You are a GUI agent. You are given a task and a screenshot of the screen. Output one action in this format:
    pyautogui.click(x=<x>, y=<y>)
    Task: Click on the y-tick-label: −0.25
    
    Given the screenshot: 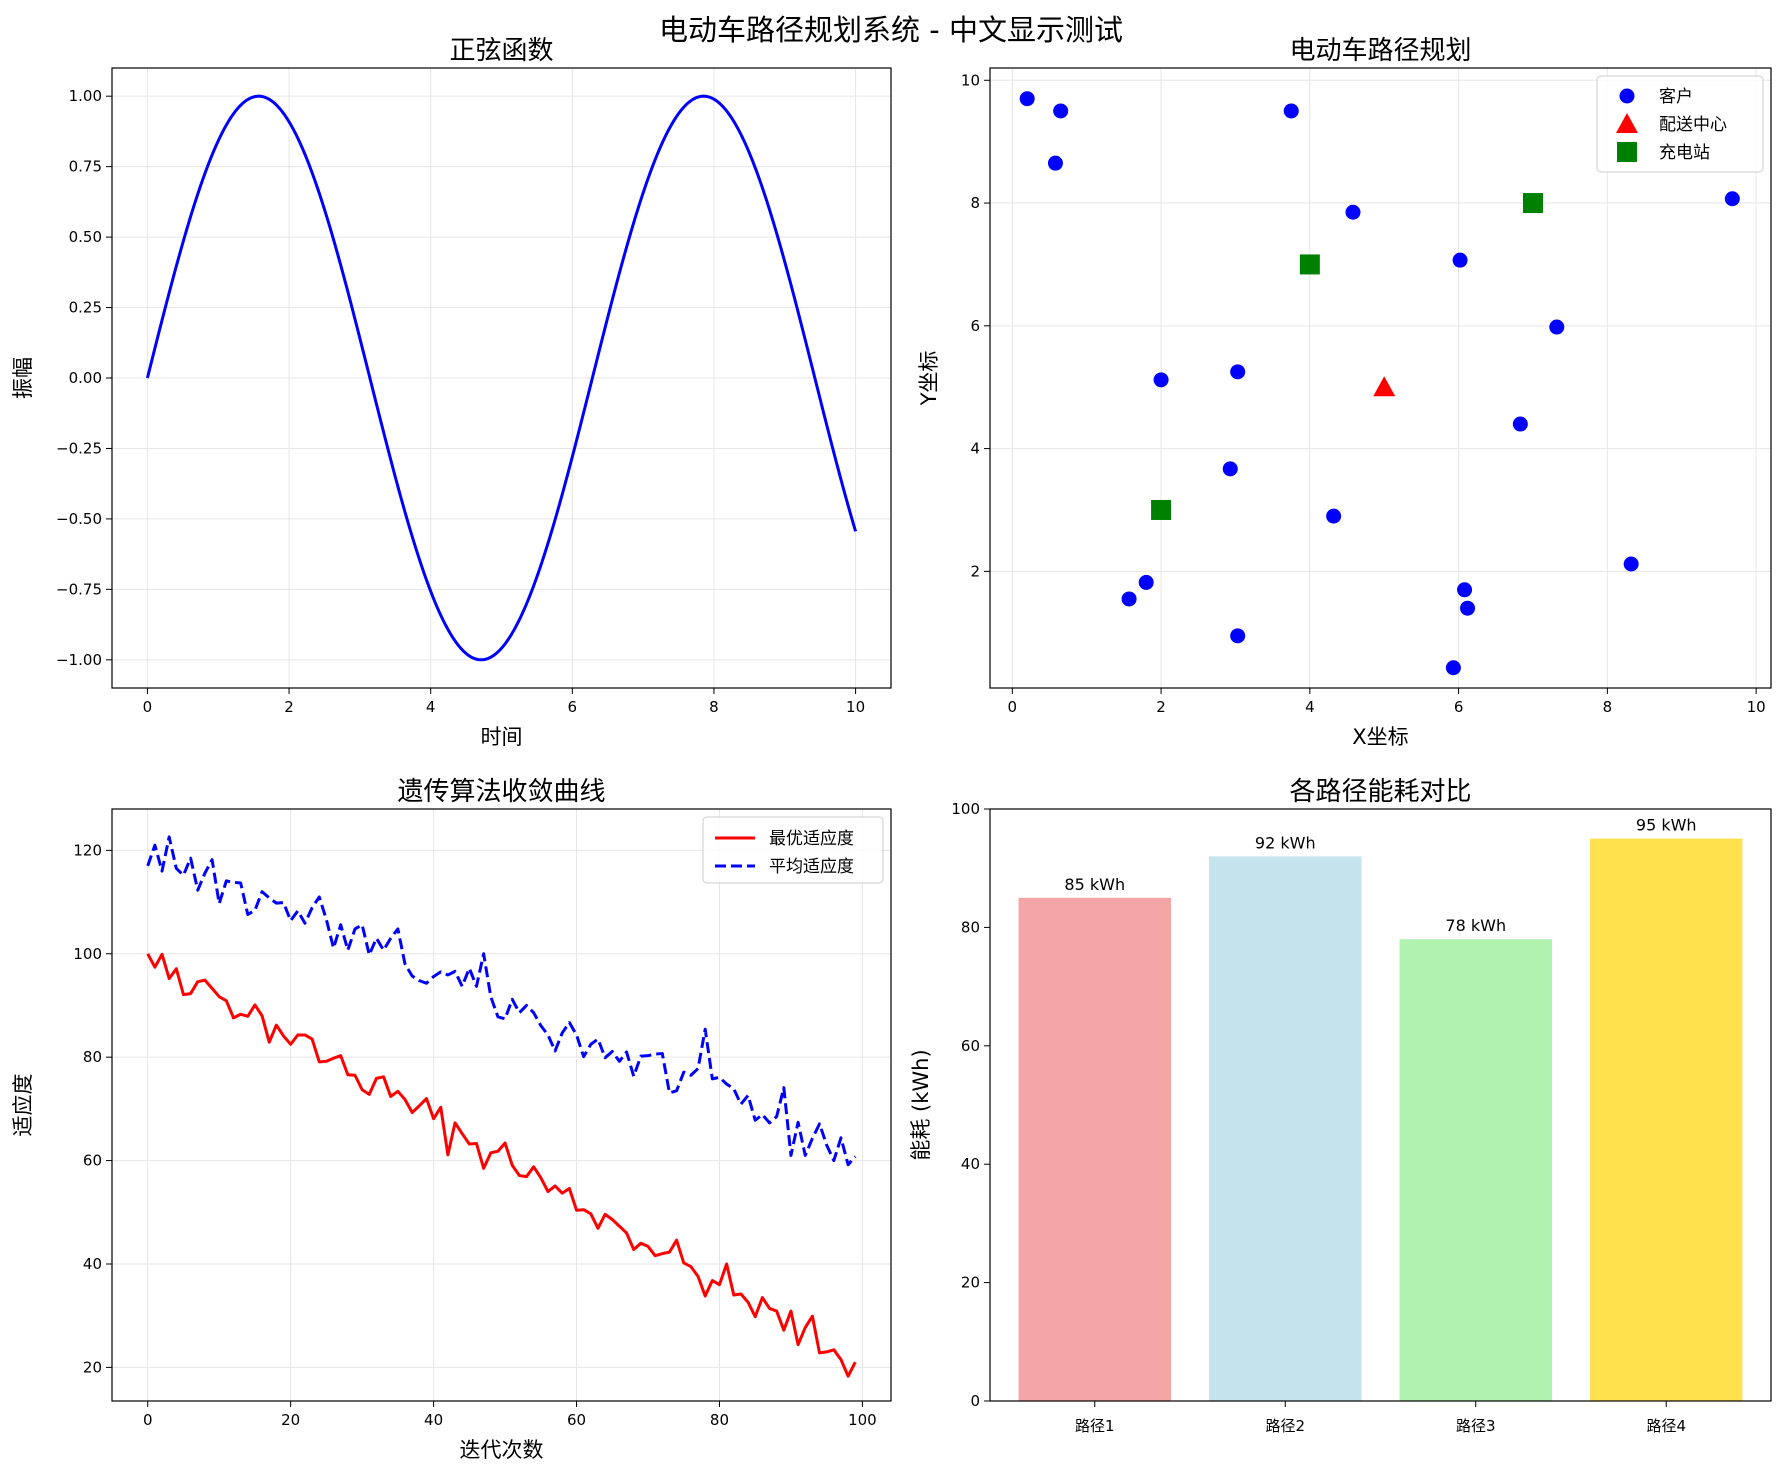 What is the action you would take?
    pyautogui.click(x=79, y=448)
    